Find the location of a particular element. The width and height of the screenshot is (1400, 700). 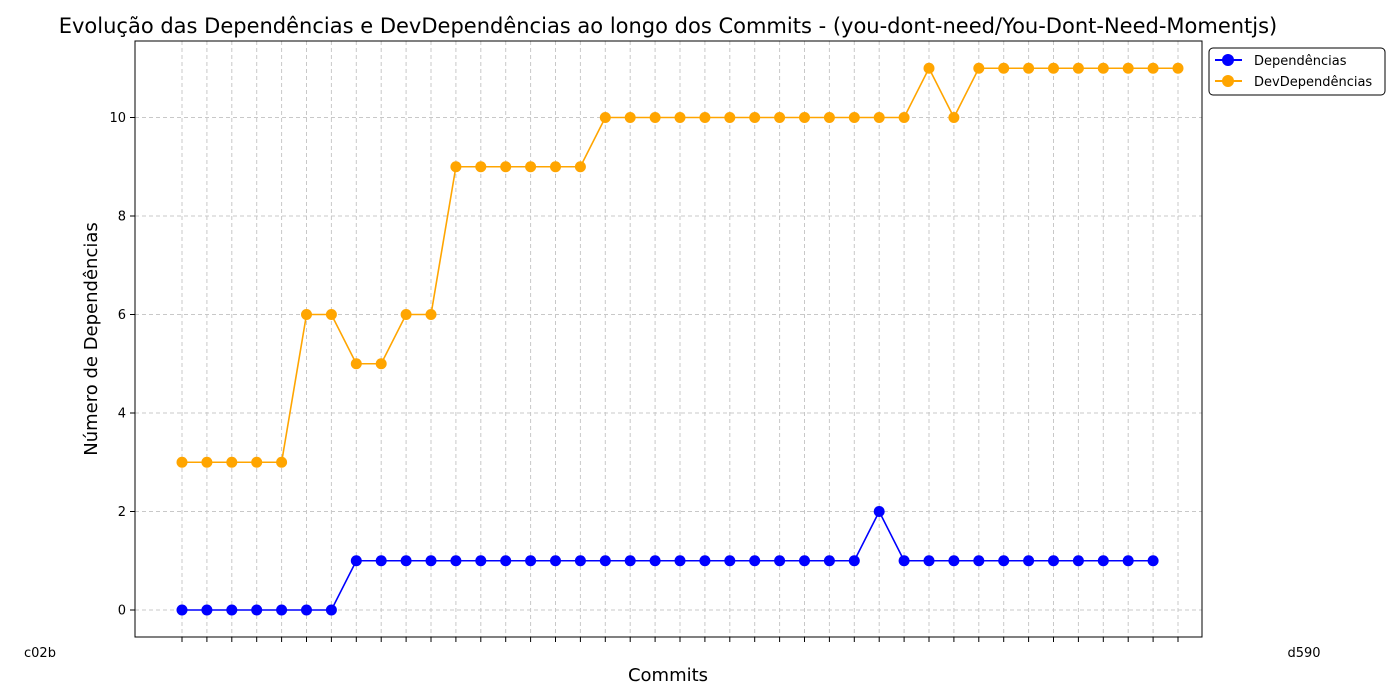

legend-marker-dependencias is located at coordinates (1228, 60).